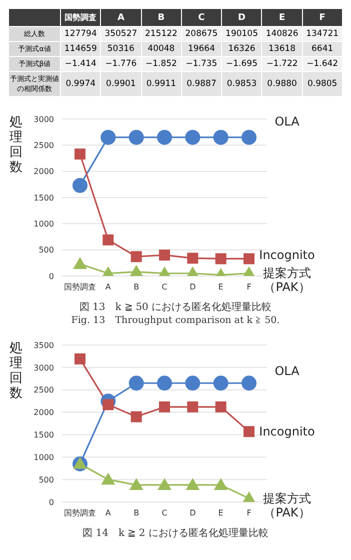 The image size is (351, 560). I want to click on text: −1.642, so click(322, 64).